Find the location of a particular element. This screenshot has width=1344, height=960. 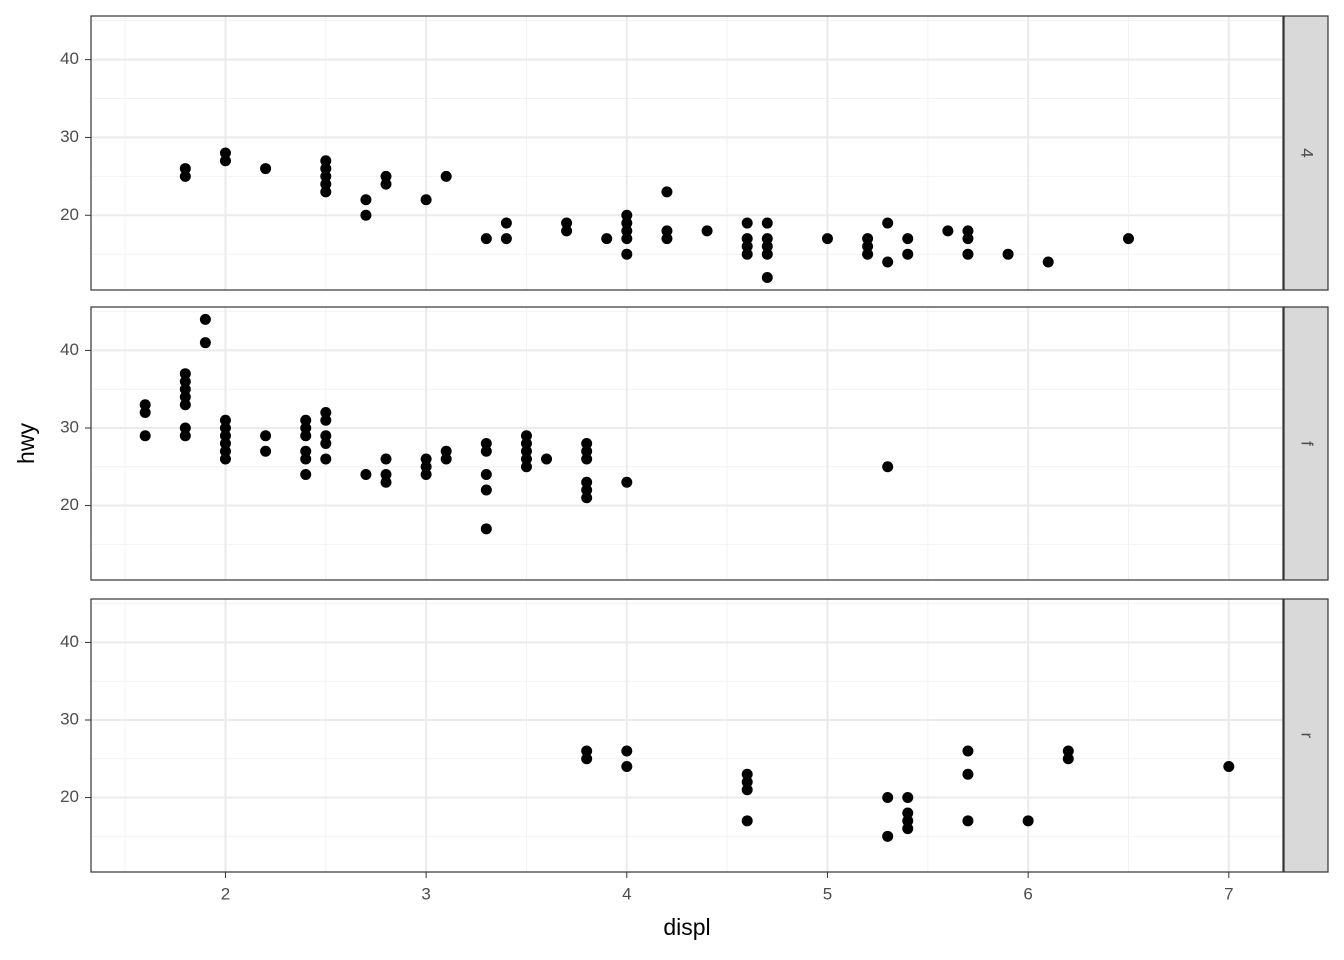

x-tick-label: 6 is located at coordinates (1027, 893).